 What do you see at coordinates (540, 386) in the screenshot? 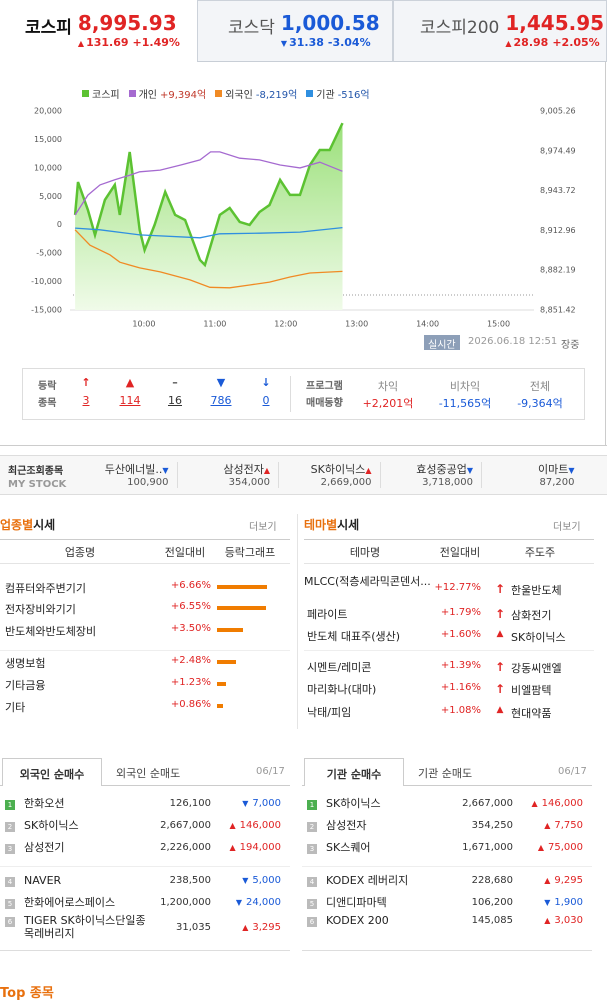
I see `program-name: 전체` at bounding box center [540, 386].